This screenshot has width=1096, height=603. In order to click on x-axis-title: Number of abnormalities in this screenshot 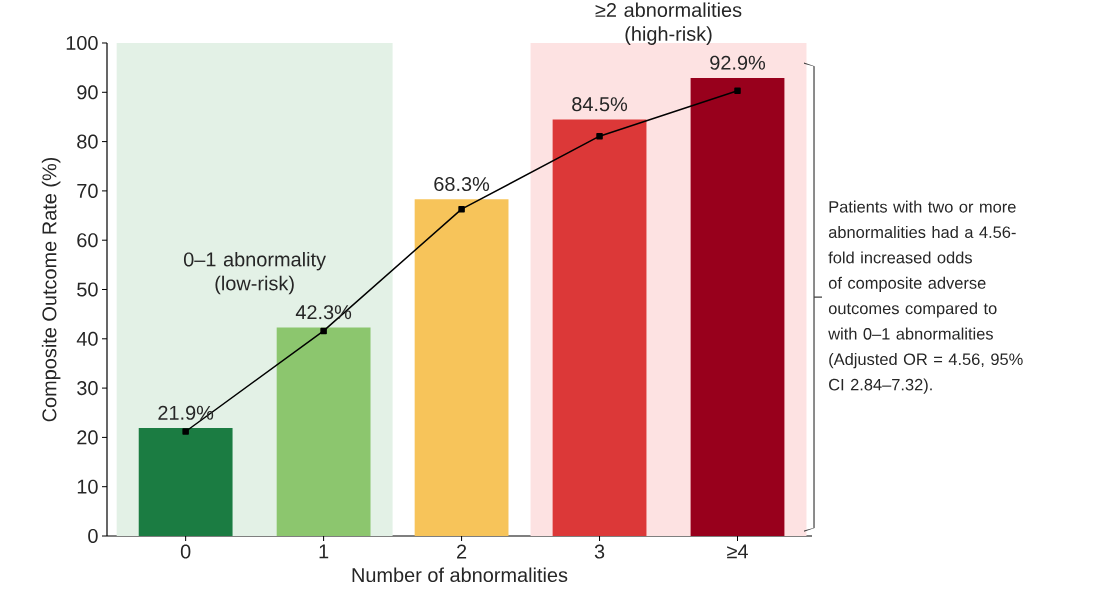, I will do `click(460, 575)`.